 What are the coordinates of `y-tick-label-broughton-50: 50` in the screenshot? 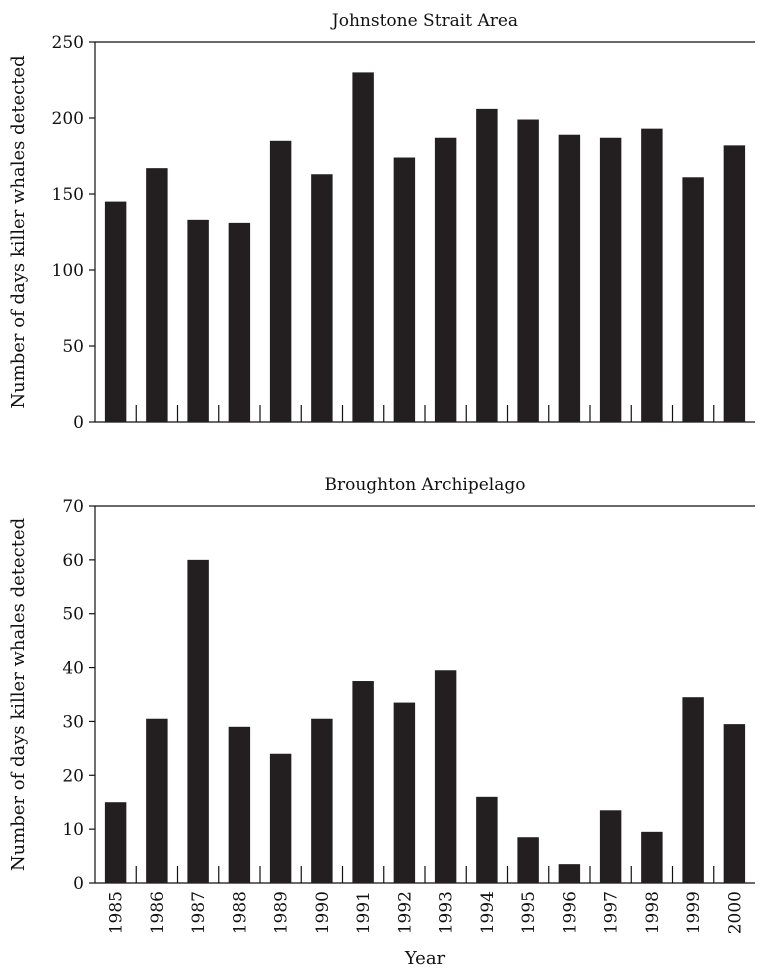 It's located at (73, 615).